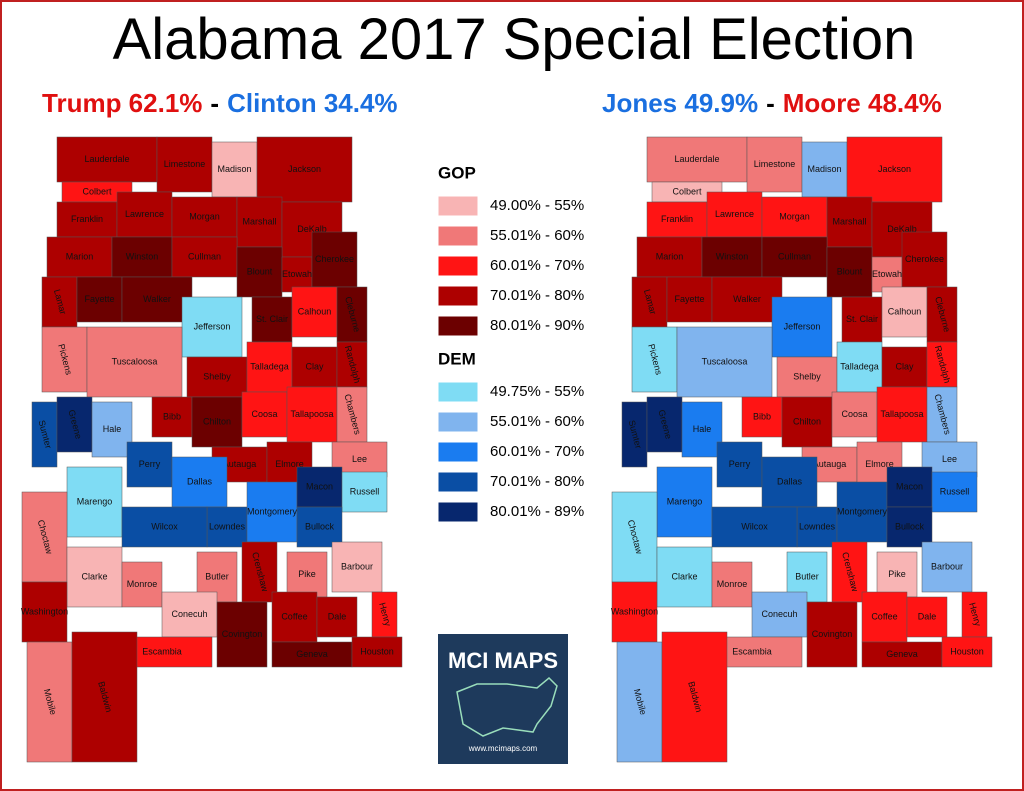 The height and width of the screenshot is (791, 1024). Describe the element at coordinates (514, 39) in the screenshot. I see `title: Alabama 2017 Special Election` at that location.